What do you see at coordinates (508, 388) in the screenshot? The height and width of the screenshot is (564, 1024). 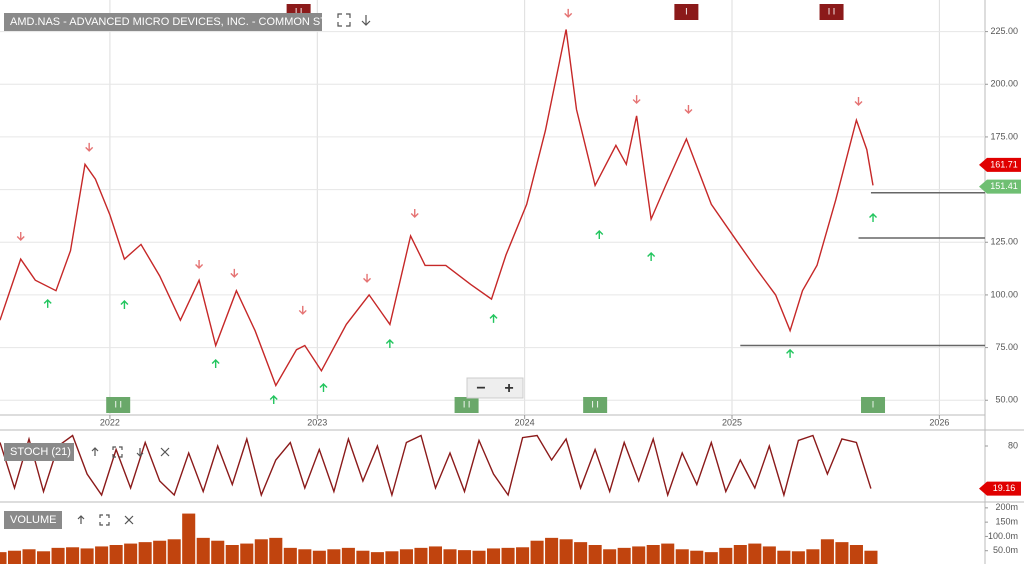 I see `zoom-in: +` at bounding box center [508, 388].